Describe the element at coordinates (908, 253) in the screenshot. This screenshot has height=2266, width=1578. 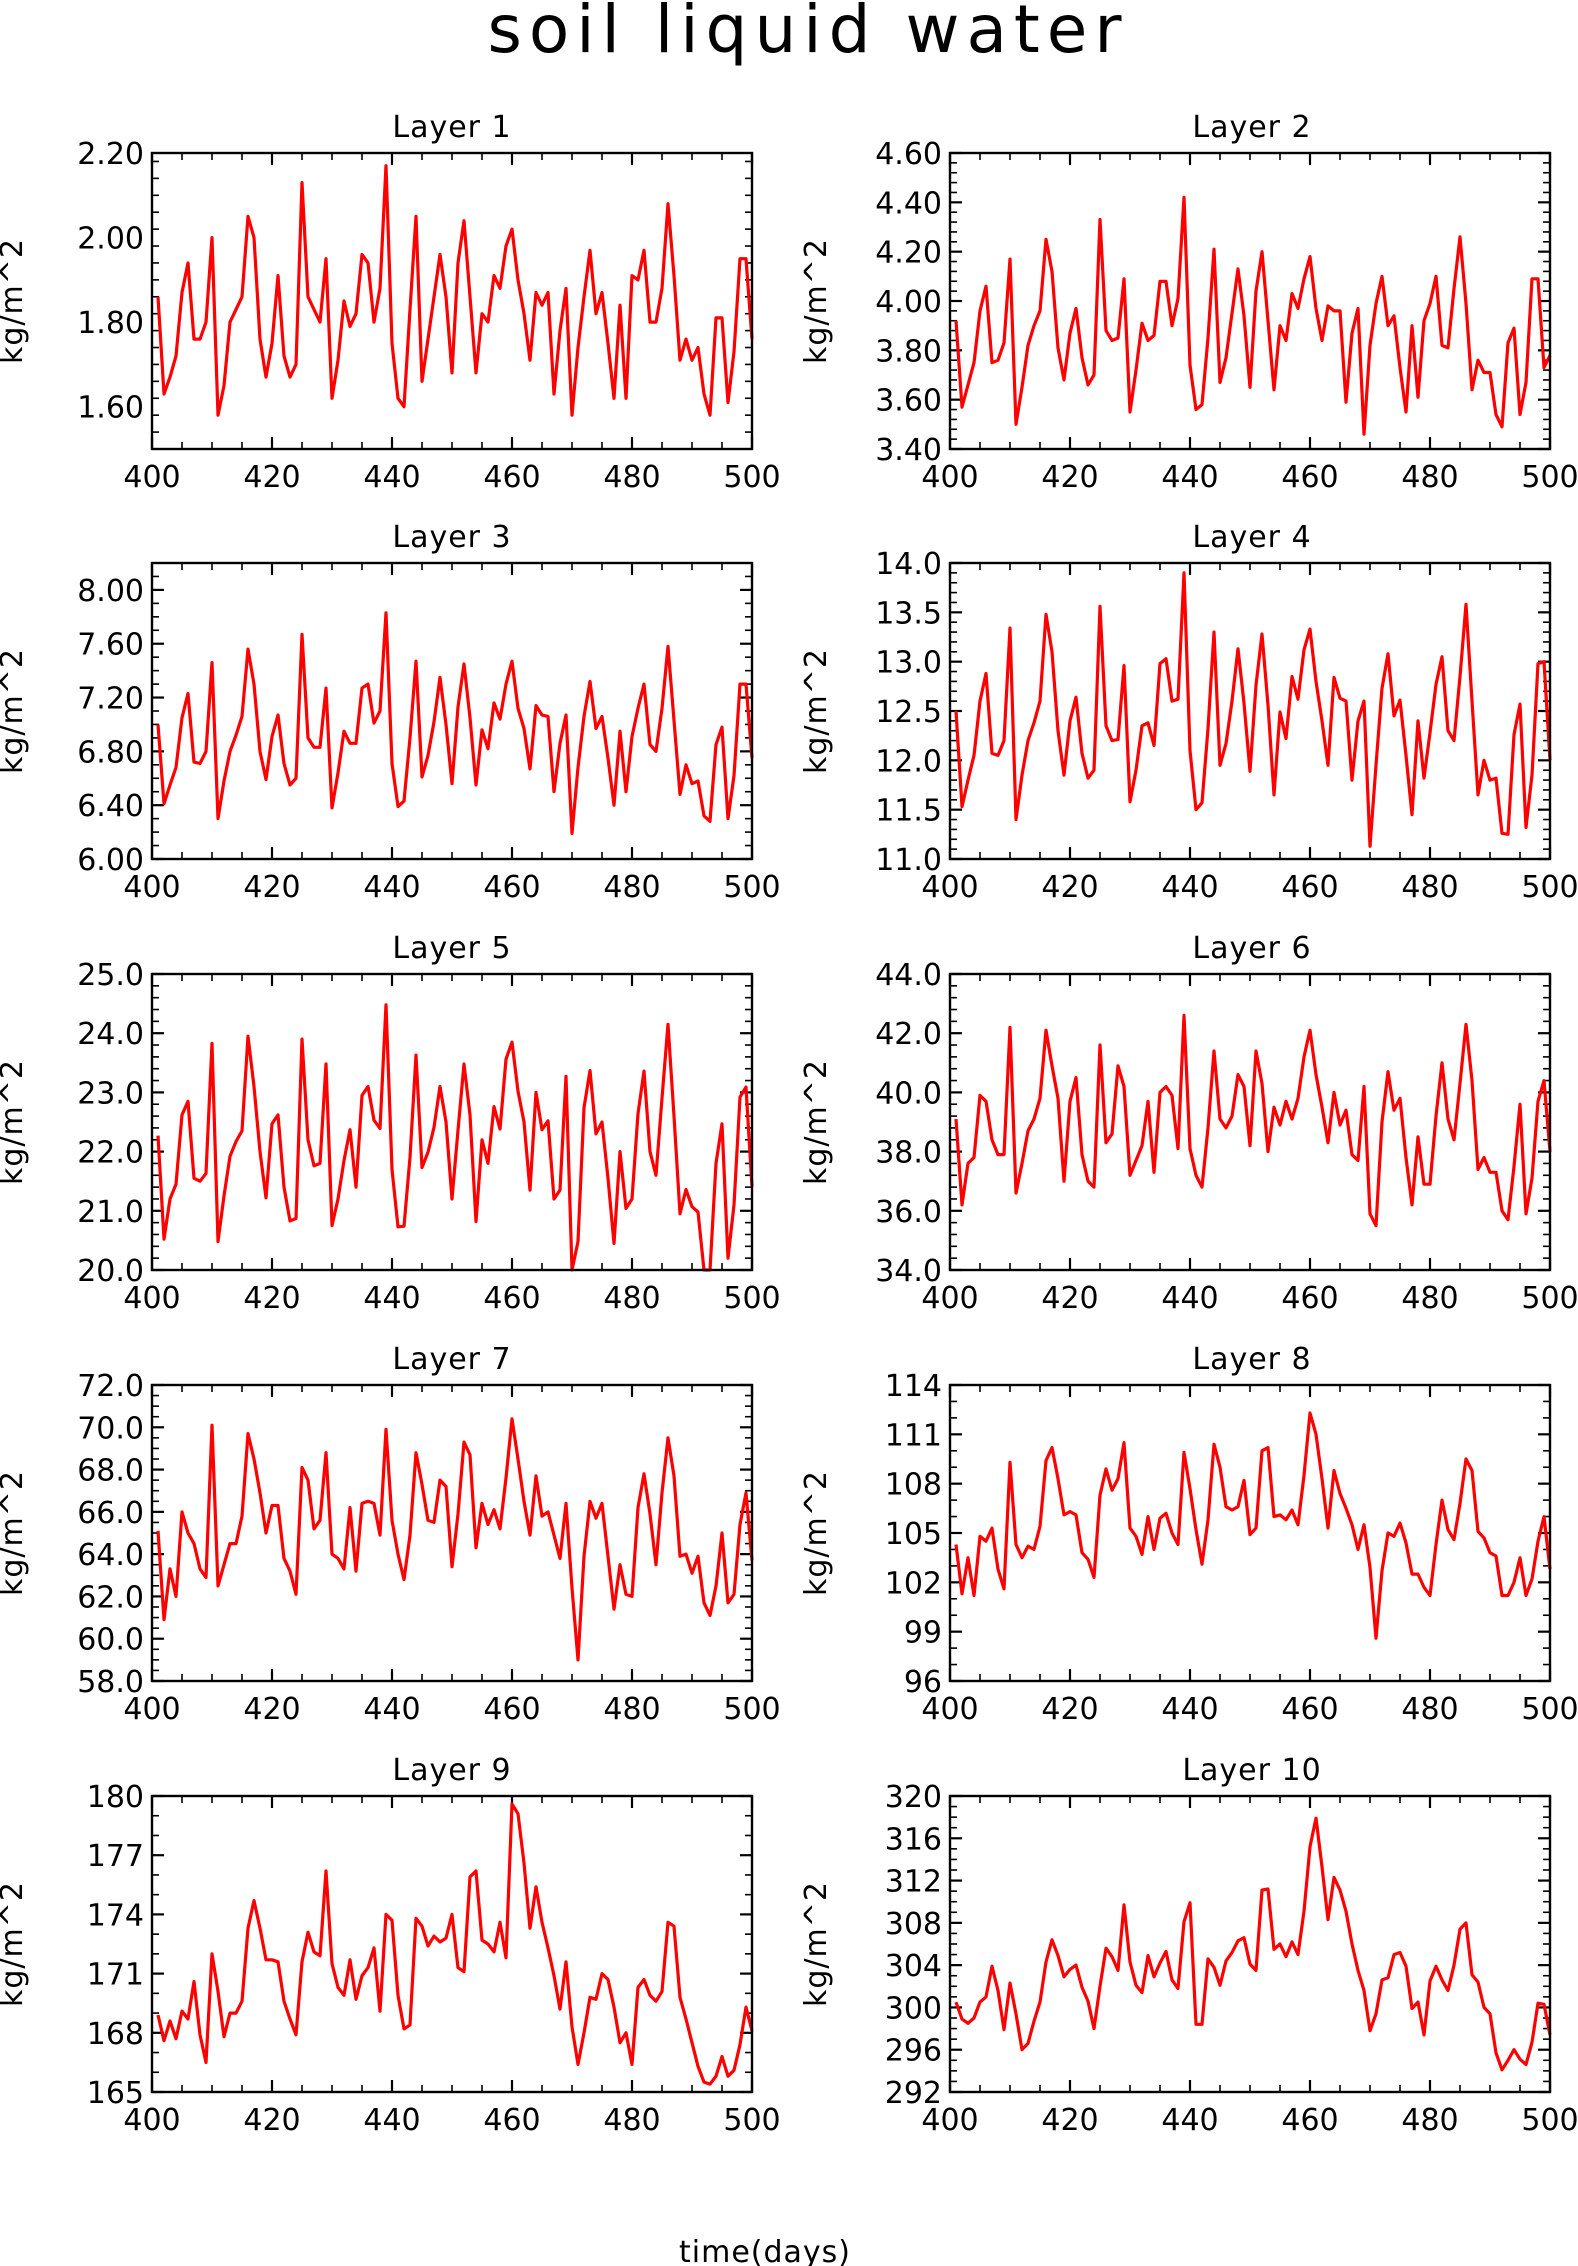
I see `y-tick-label: 4.20` at that location.